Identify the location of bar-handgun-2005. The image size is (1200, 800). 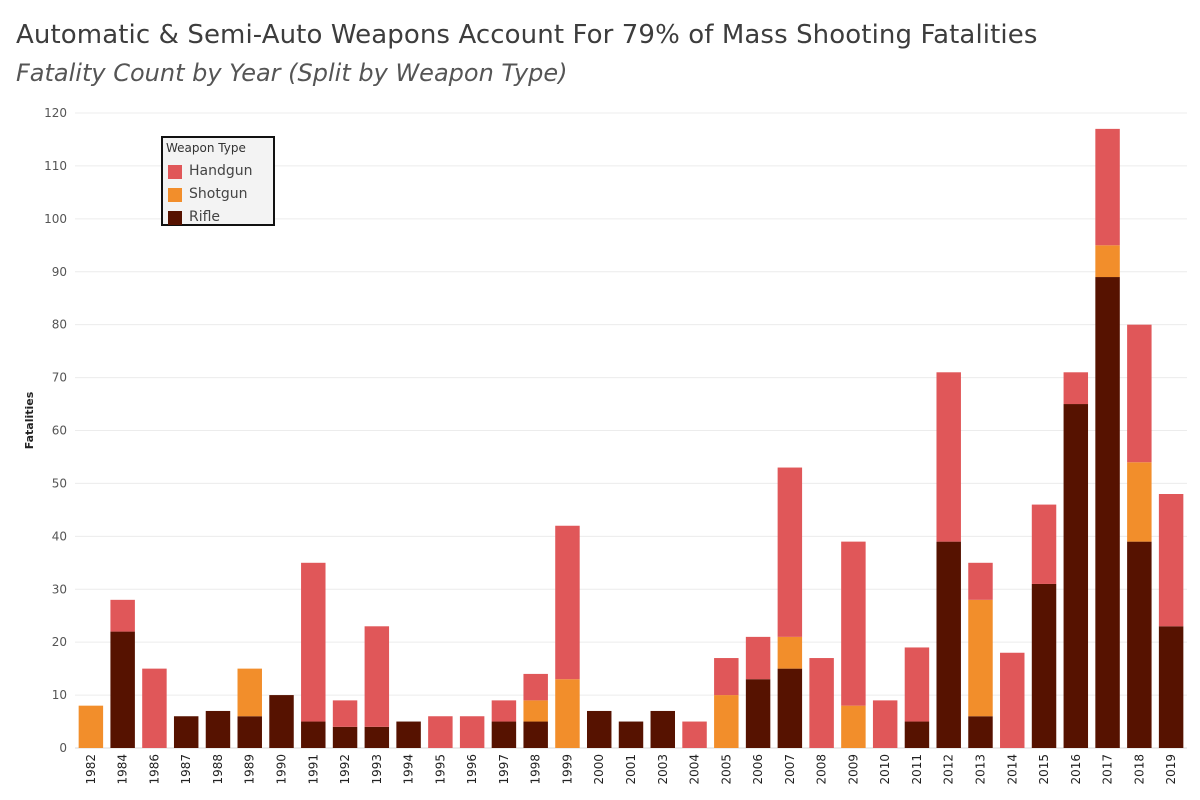
(726, 677).